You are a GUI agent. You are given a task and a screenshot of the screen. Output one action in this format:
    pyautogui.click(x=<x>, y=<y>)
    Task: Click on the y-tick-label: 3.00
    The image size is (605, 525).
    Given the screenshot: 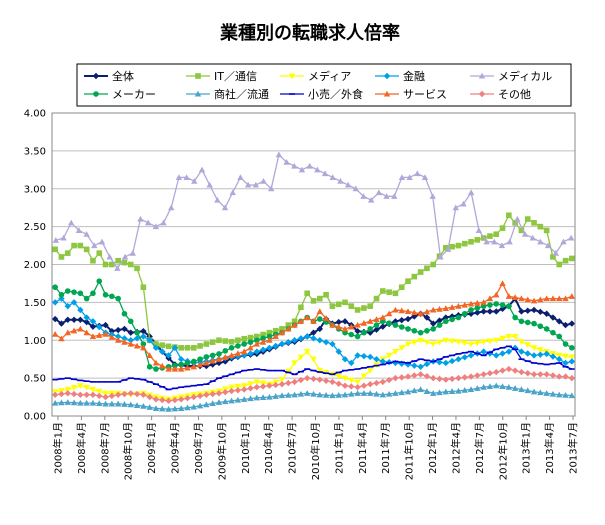 What is the action you would take?
    pyautogui.click(x=35, y=189)
    